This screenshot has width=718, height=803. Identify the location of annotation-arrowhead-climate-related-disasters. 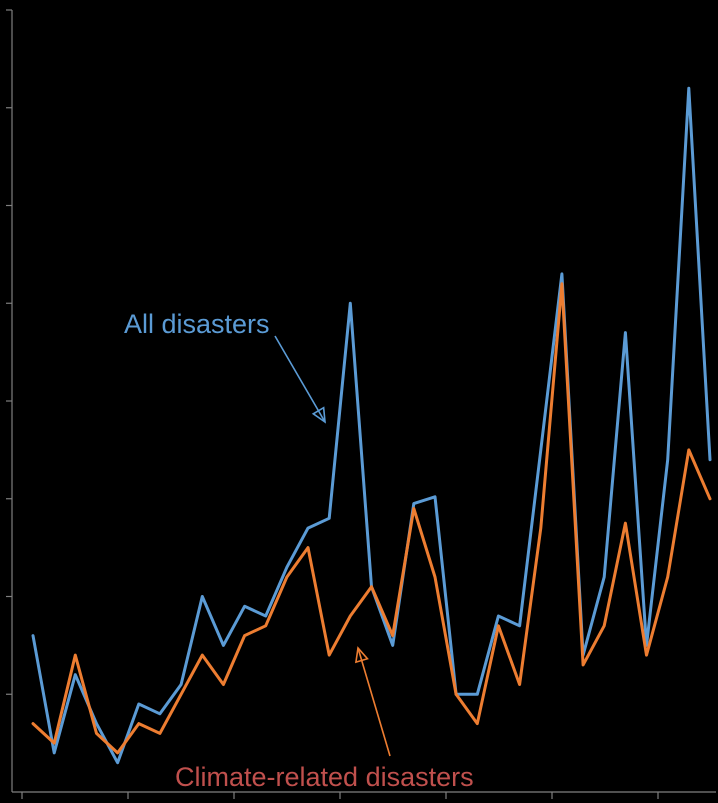
(362, 655).